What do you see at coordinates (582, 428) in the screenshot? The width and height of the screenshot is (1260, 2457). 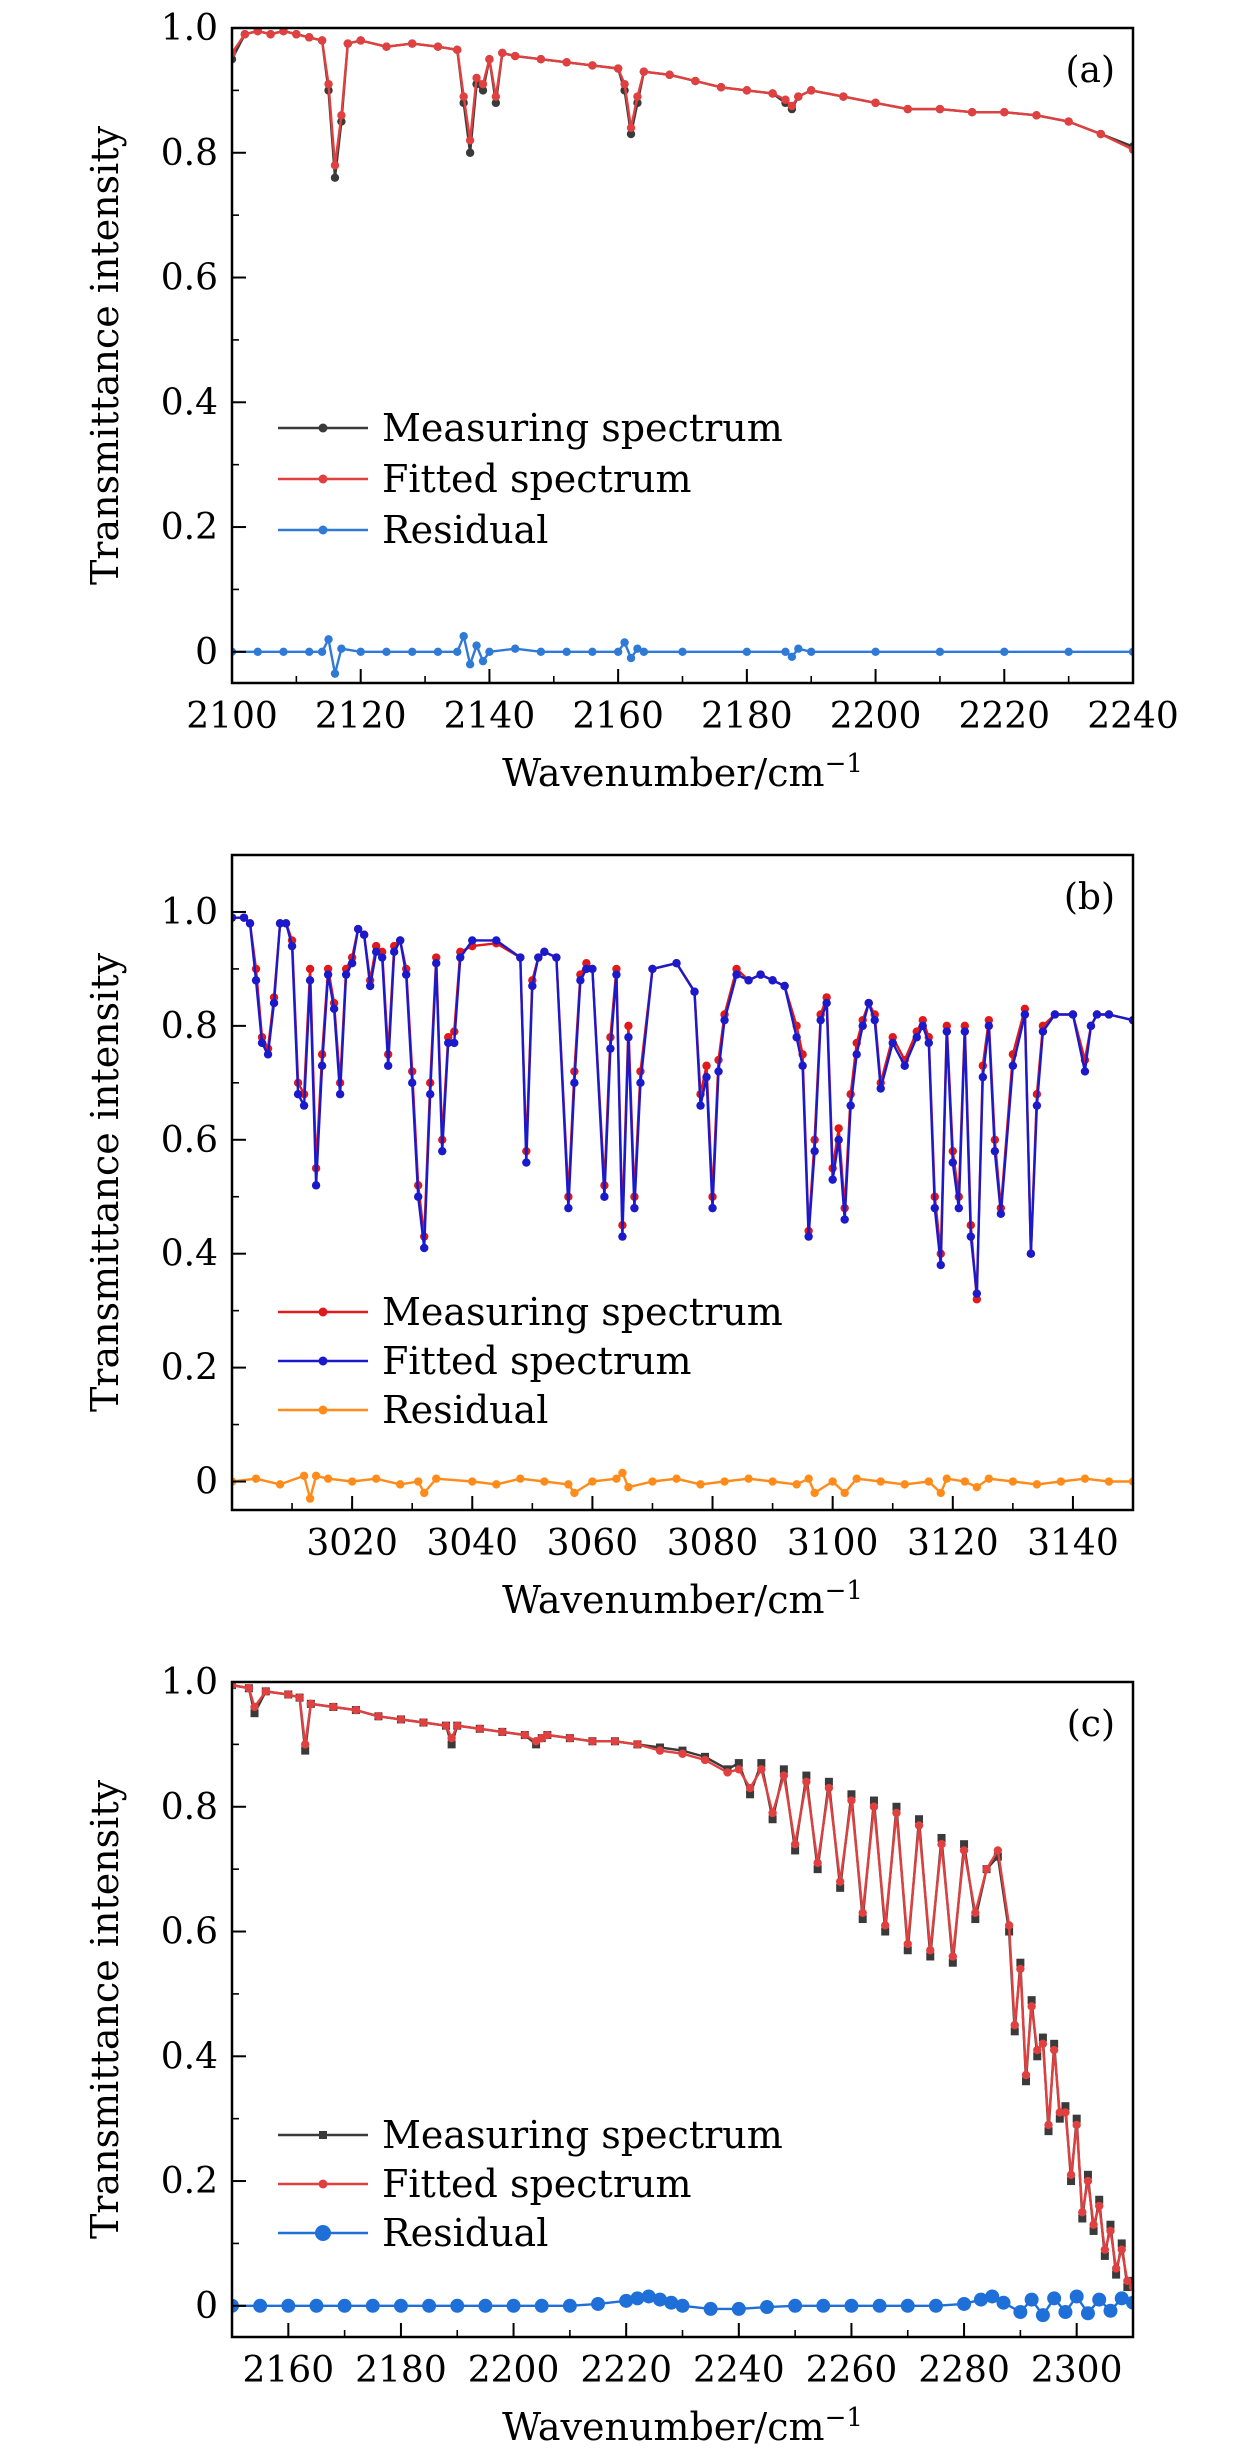 I see `legend-label: Measuring spectrum` at bounding box center [582, 428].